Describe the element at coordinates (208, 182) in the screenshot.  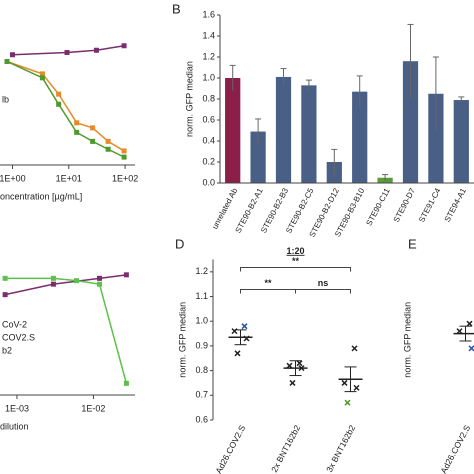
I see `y-tick-label: 0.0` at that location.